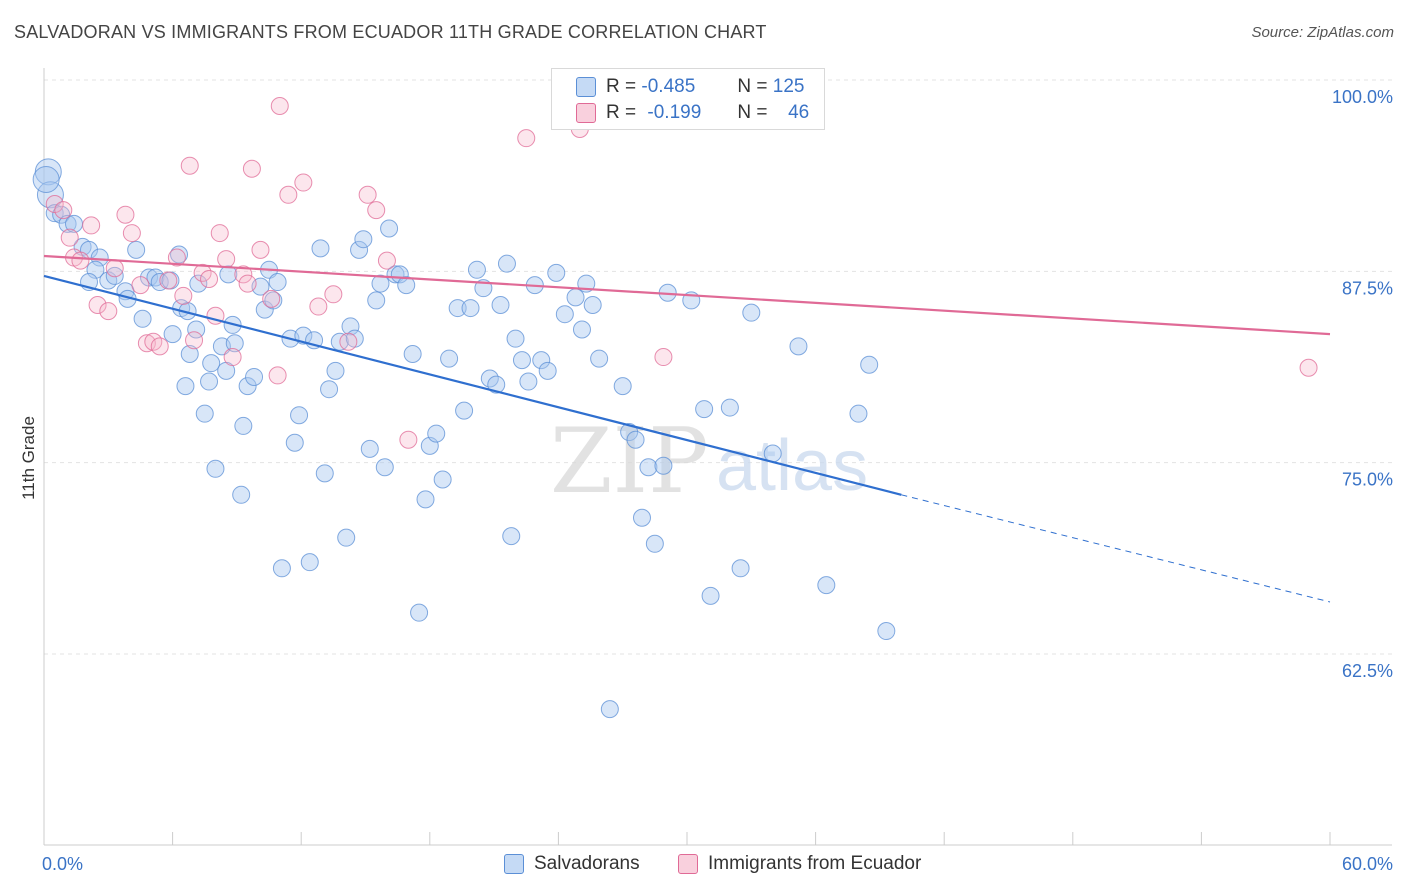  I want to click on y-axis-label: 11th Grade, so click(28, 458).